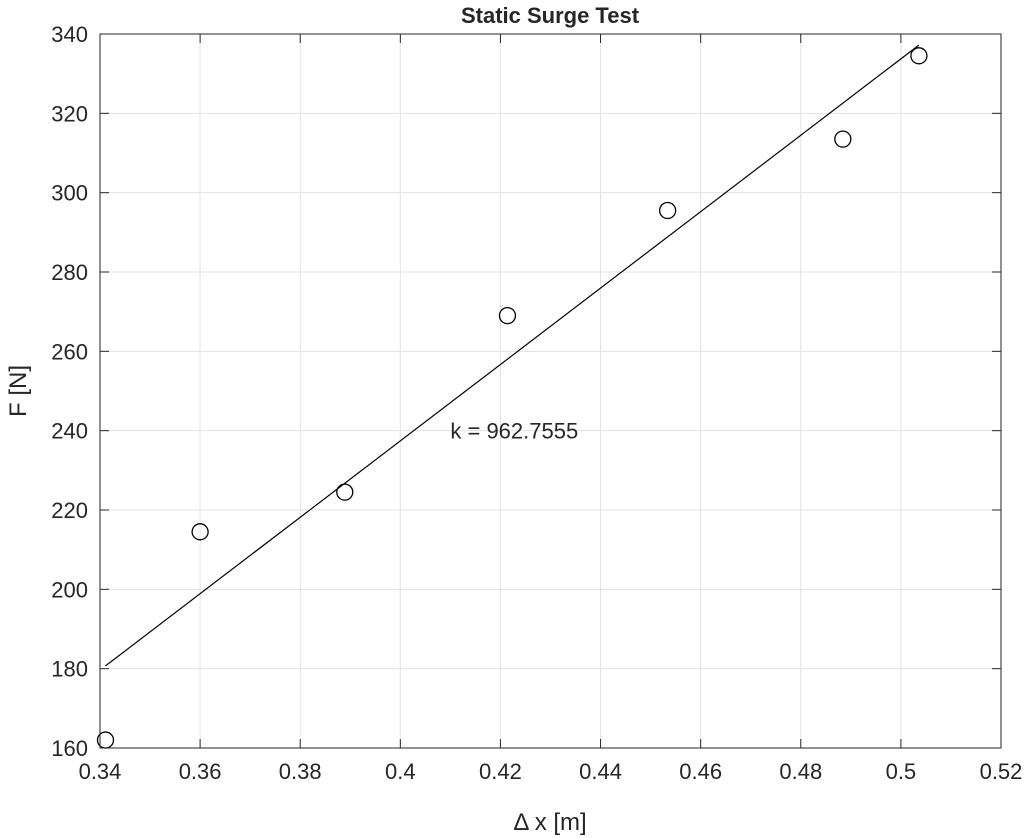  Describe the element at coordinates (18, 391) in the screenshot. I see `y-axis-label: F [N]` at that location.